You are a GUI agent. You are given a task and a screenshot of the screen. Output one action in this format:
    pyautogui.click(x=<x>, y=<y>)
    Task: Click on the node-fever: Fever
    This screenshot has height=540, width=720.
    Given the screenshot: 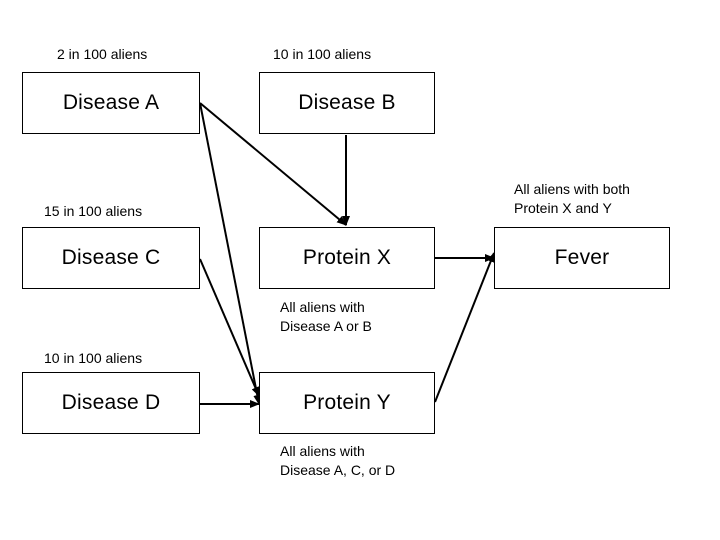 What is the action you would take?
    pyautogui.click(x=582, y=258)
    